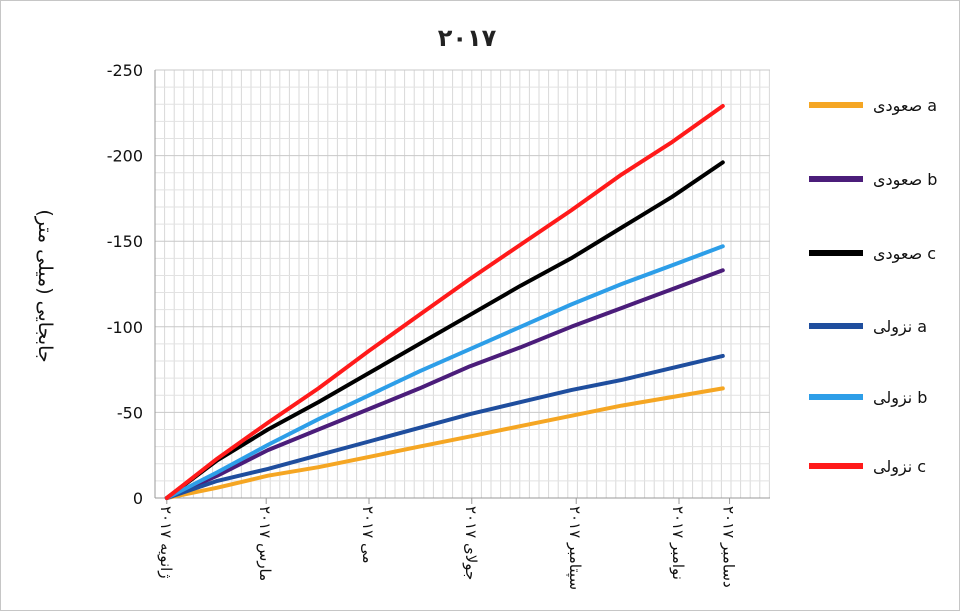 This screenshot has width=960, height=611. What do you see at coordinates (130, 412) in the screenshot?
I see `y-tick-label: -50` at bounding box center [130, 412].